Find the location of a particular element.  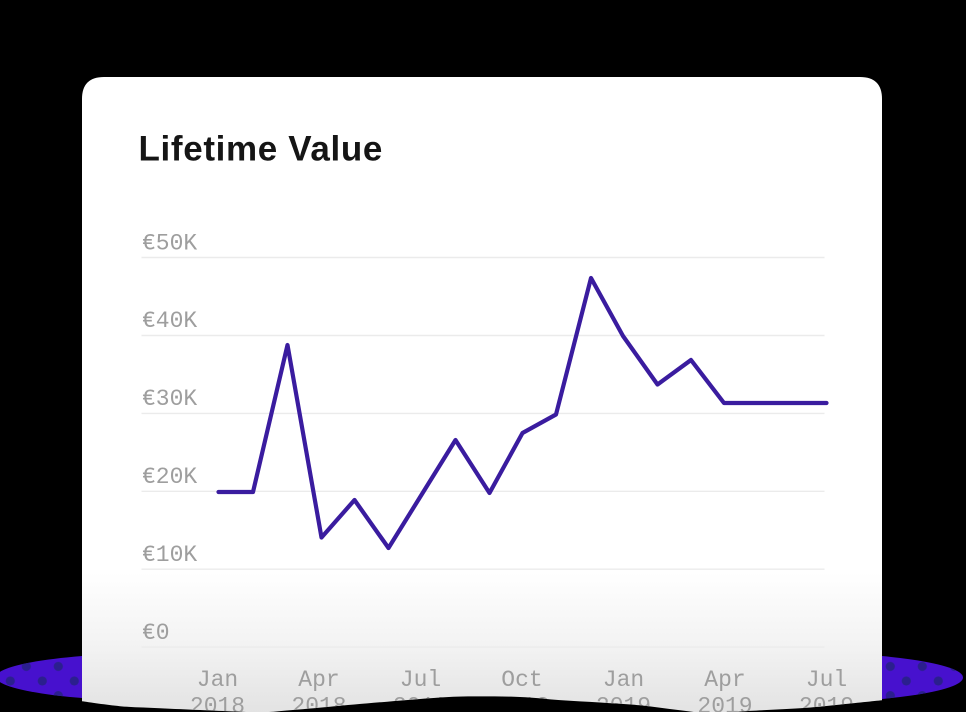

svg-text: €20K is located at coordinates (169, 477).